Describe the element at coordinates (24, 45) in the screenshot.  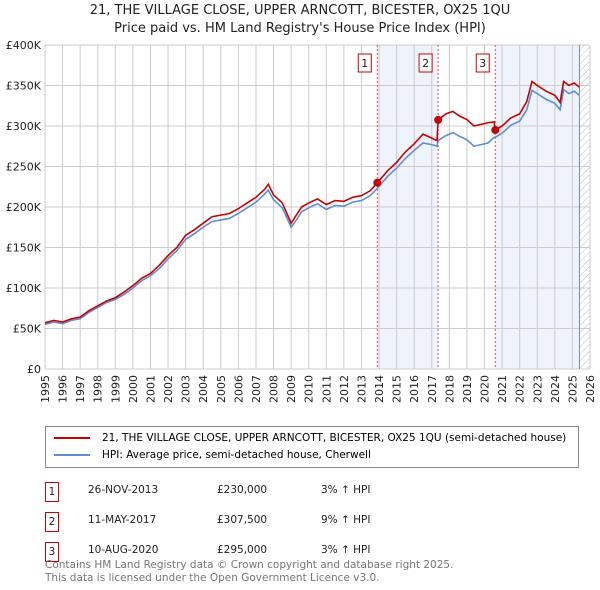
I see `y-tick-label: £400K` at that location.